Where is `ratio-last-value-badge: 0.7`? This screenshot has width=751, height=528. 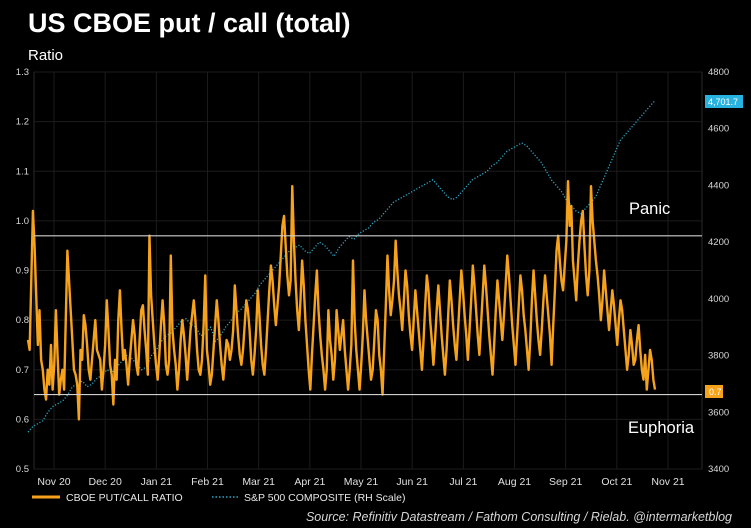
ratio-last-value-badge: 0.7 is located at coordinates (714, 391).